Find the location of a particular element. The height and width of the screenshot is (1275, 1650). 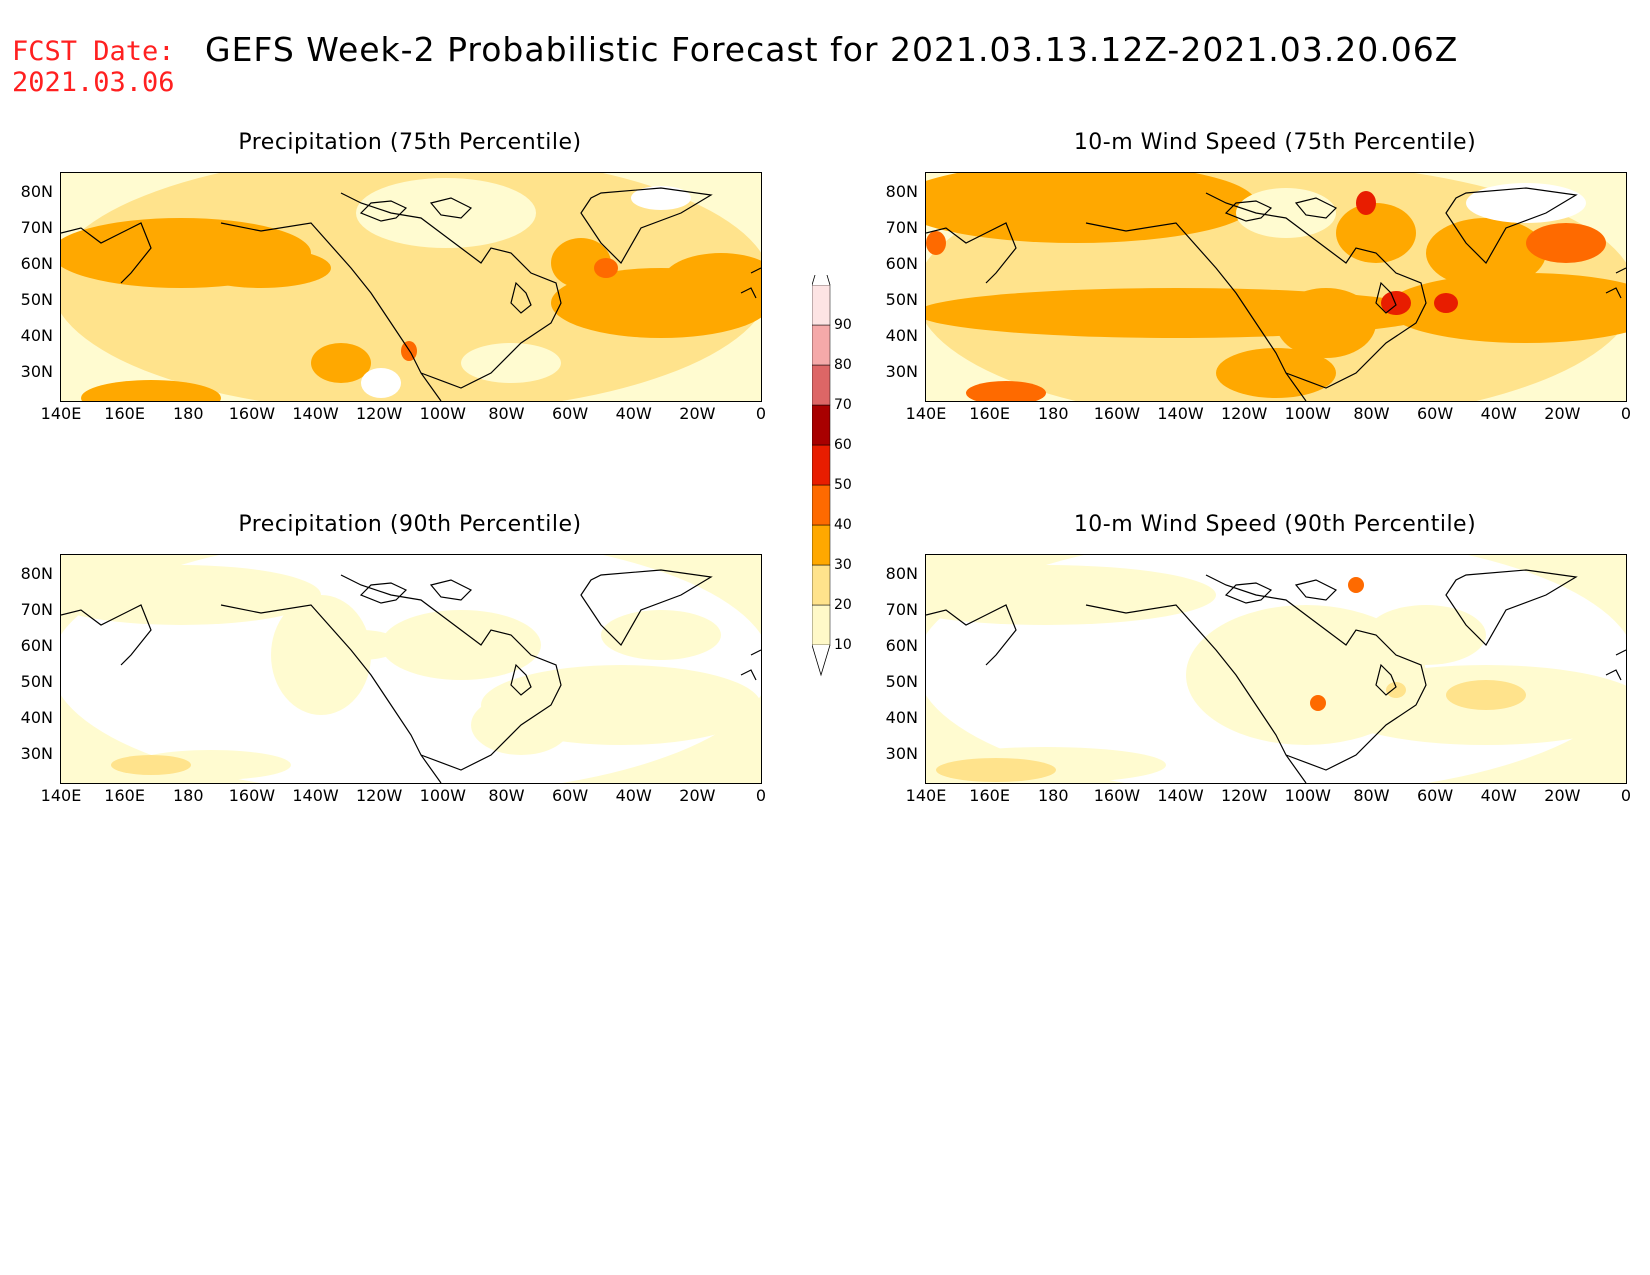

colorbar-label: 90 is located at coordinates (843, 325).